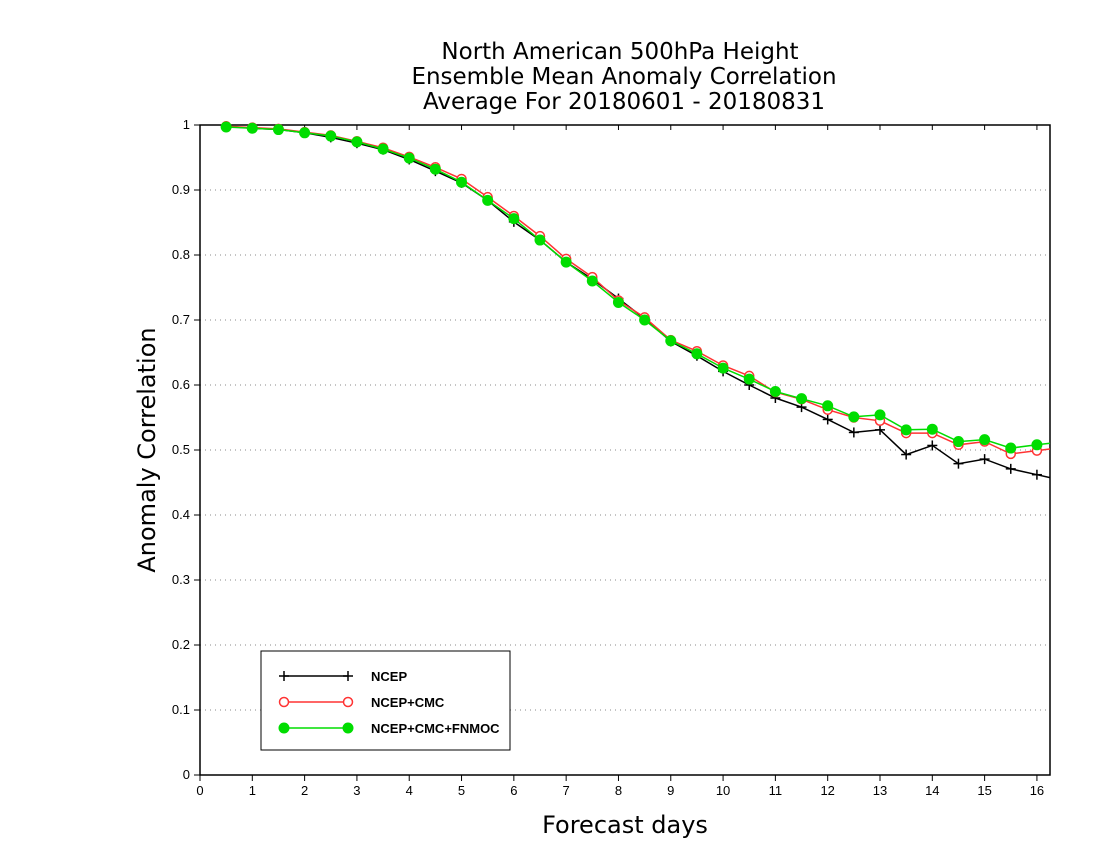 Image resolution: width=1100 pixels, height=850 pixels. I want to click on x-tick-label: 15, so click(984, 790).